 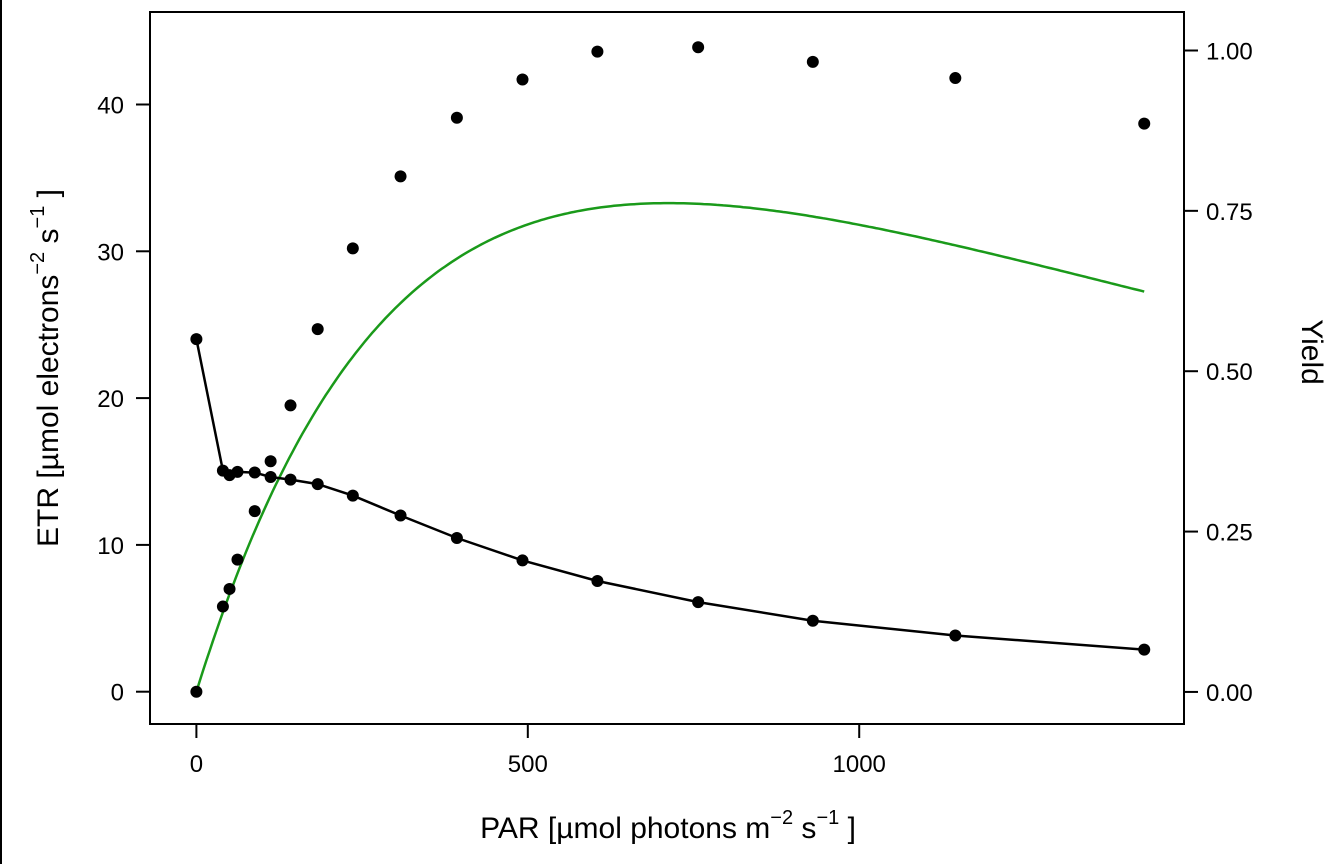 I want to click on y-left-tick-label: 30, so click(x=110, y=252).